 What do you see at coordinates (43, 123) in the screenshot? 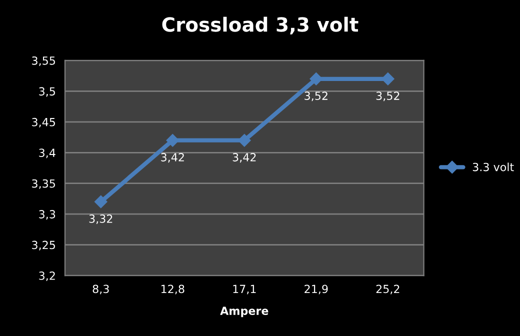
I see `y-tick-label: 3,45` at bounding box center [43, 123].